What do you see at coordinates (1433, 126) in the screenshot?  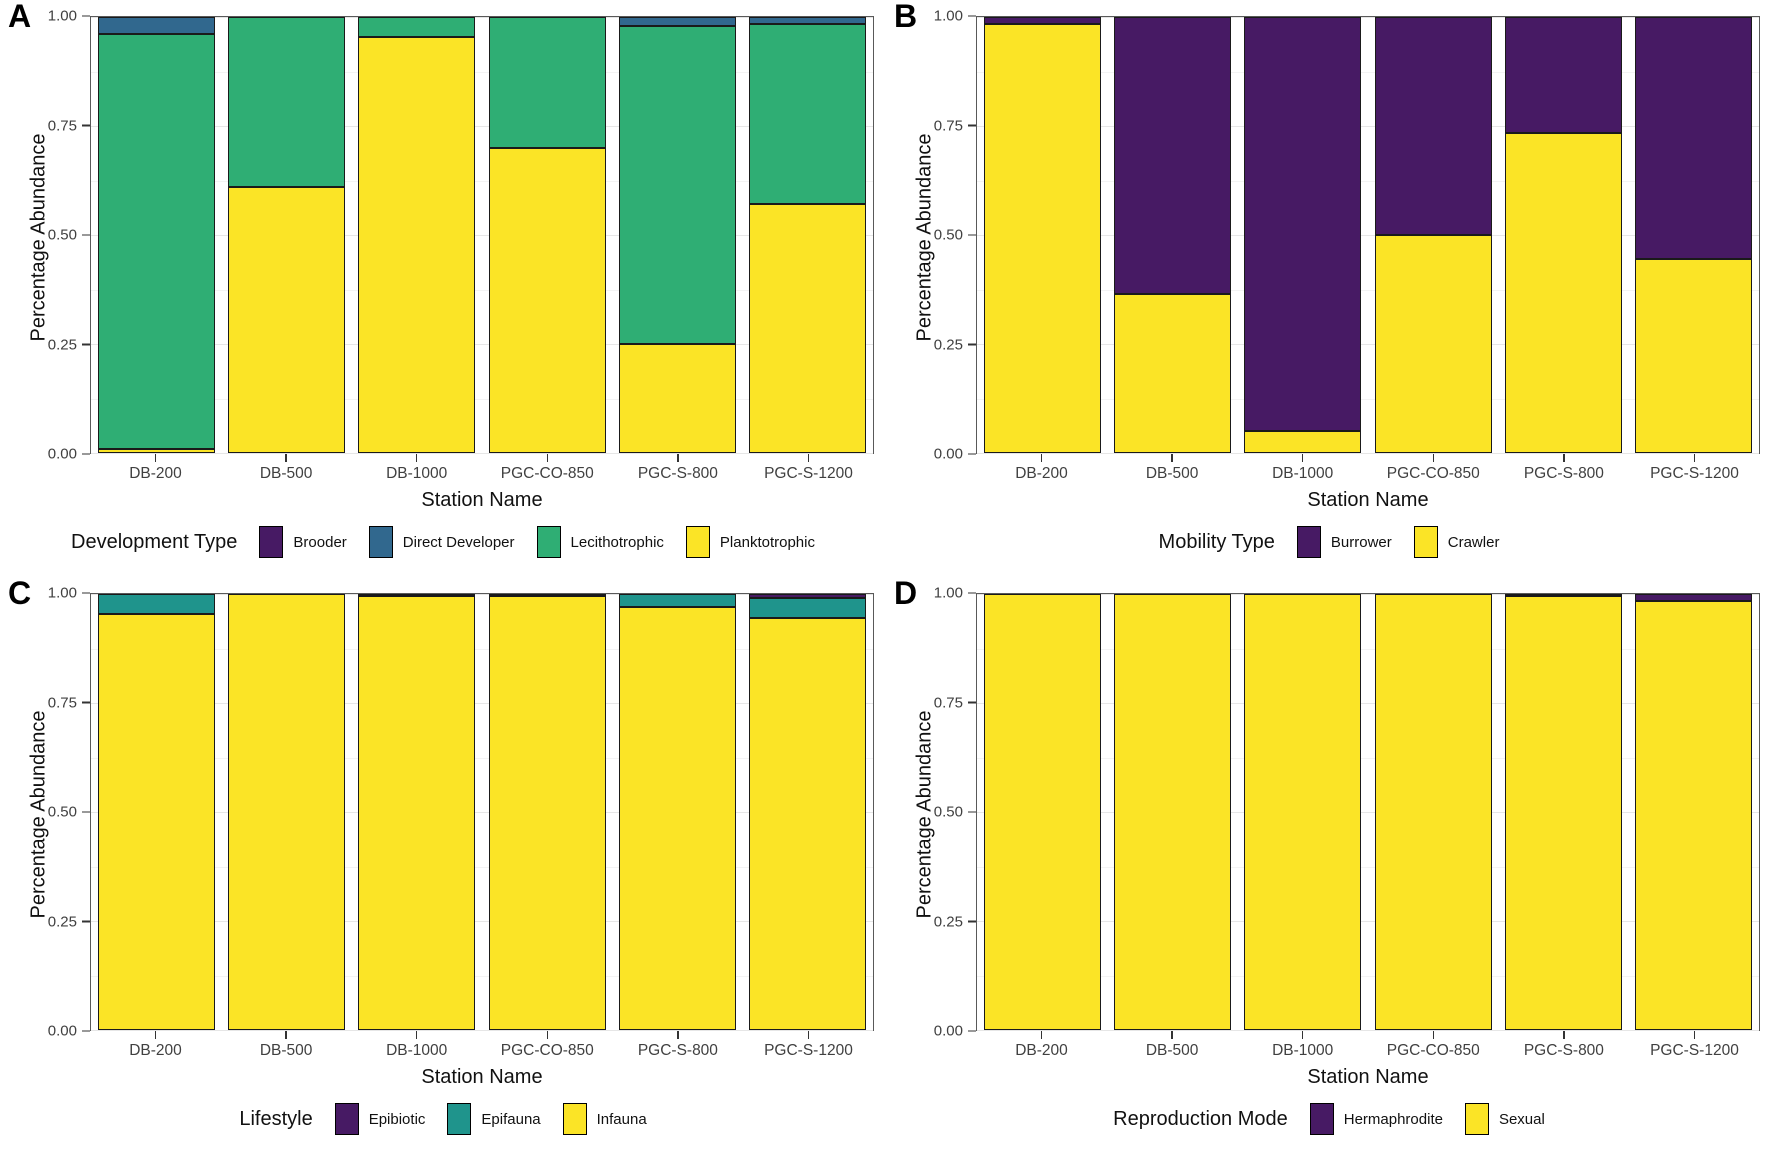 I see `bar-segment-burrower` at bounding box center [1433, 126].